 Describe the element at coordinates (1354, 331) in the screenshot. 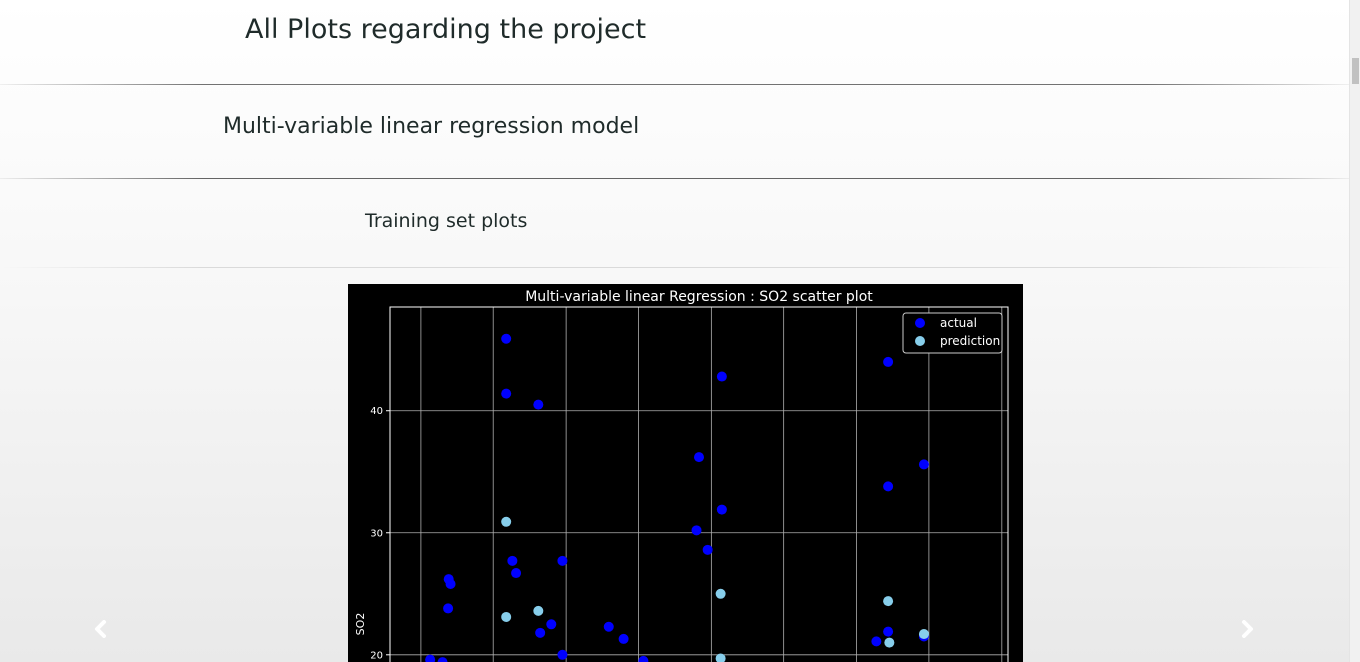

I see `scrollbar` at that location.